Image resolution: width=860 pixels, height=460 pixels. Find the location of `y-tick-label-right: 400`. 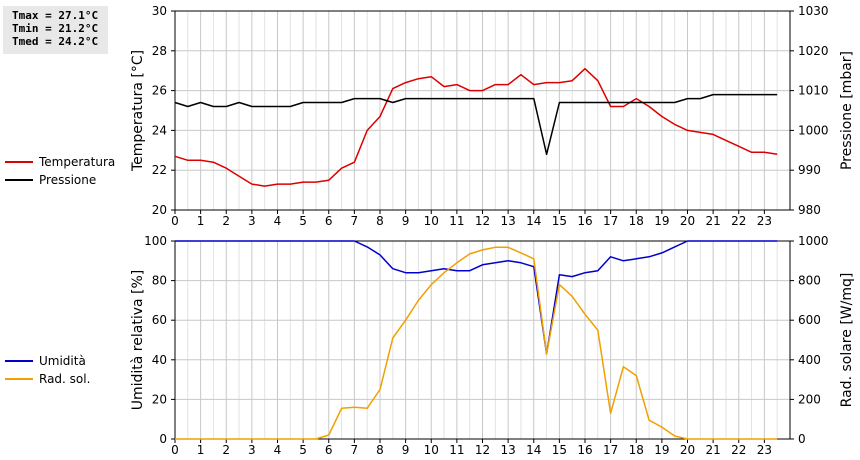

y-tick-label-right: 400 is located at coordinates (809, 360).